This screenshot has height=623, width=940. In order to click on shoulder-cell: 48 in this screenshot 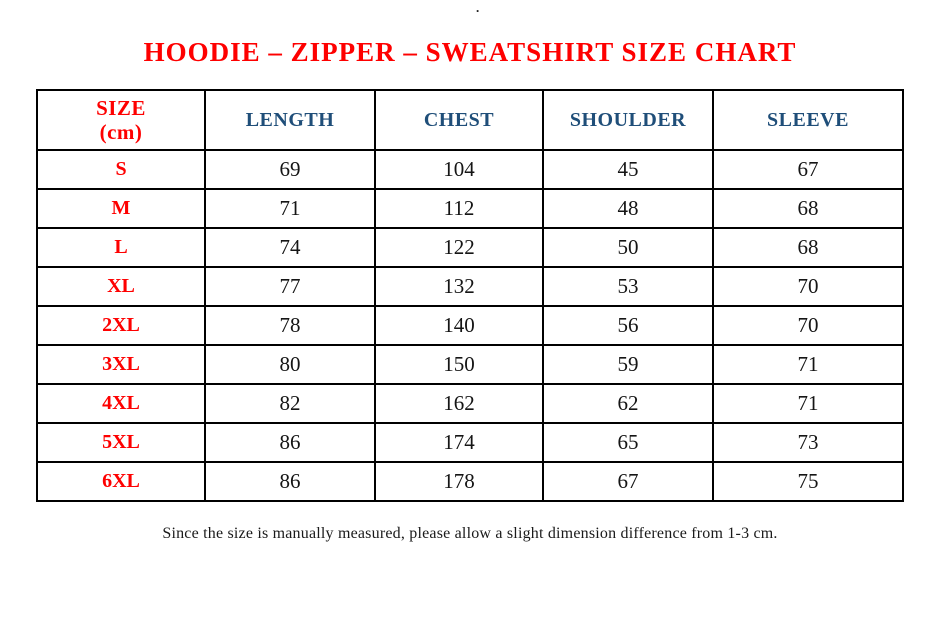, I will do `click(628, 209)`.